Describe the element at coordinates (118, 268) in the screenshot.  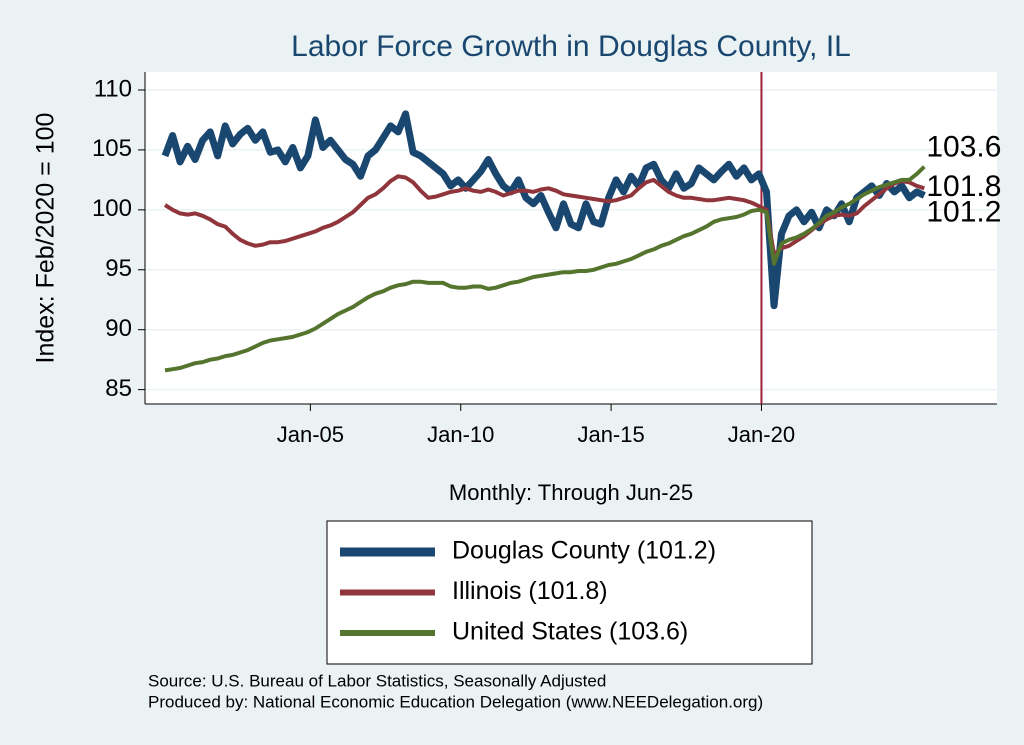
I see `y-tick-label: 95` at that location.